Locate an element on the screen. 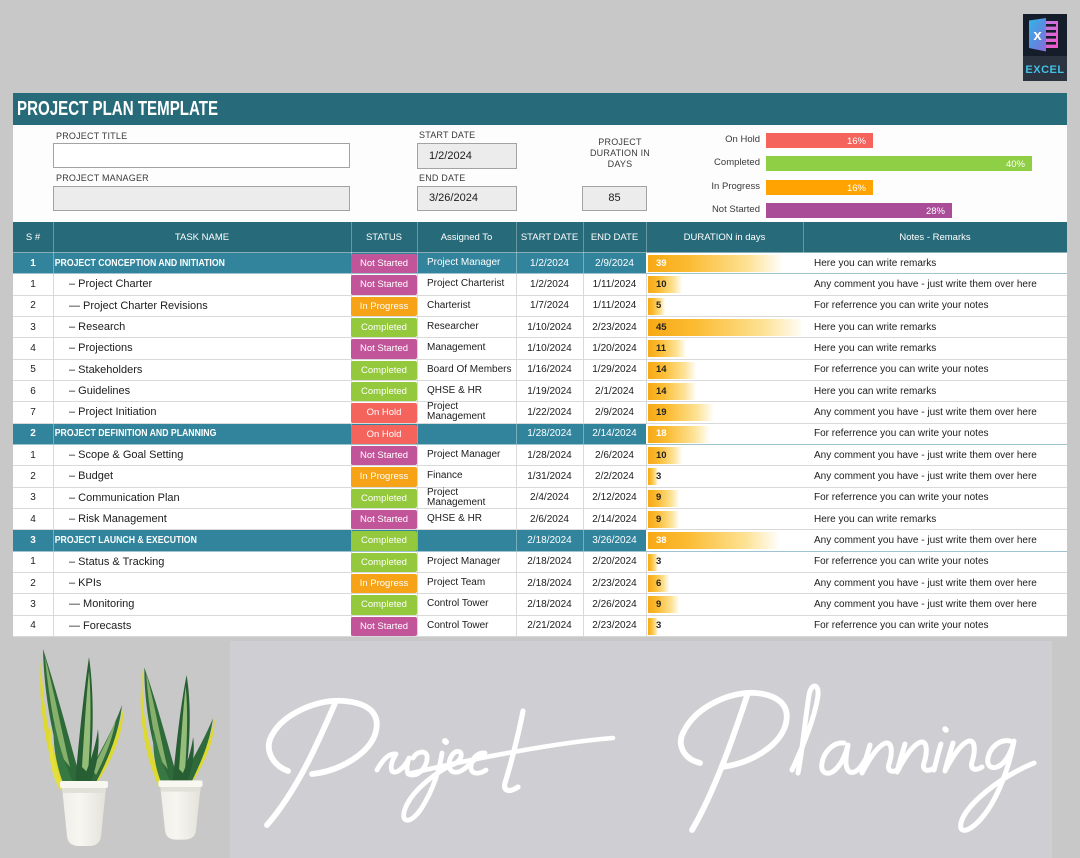  svg-text: EXCEL is located at coordinates (1044, 70).